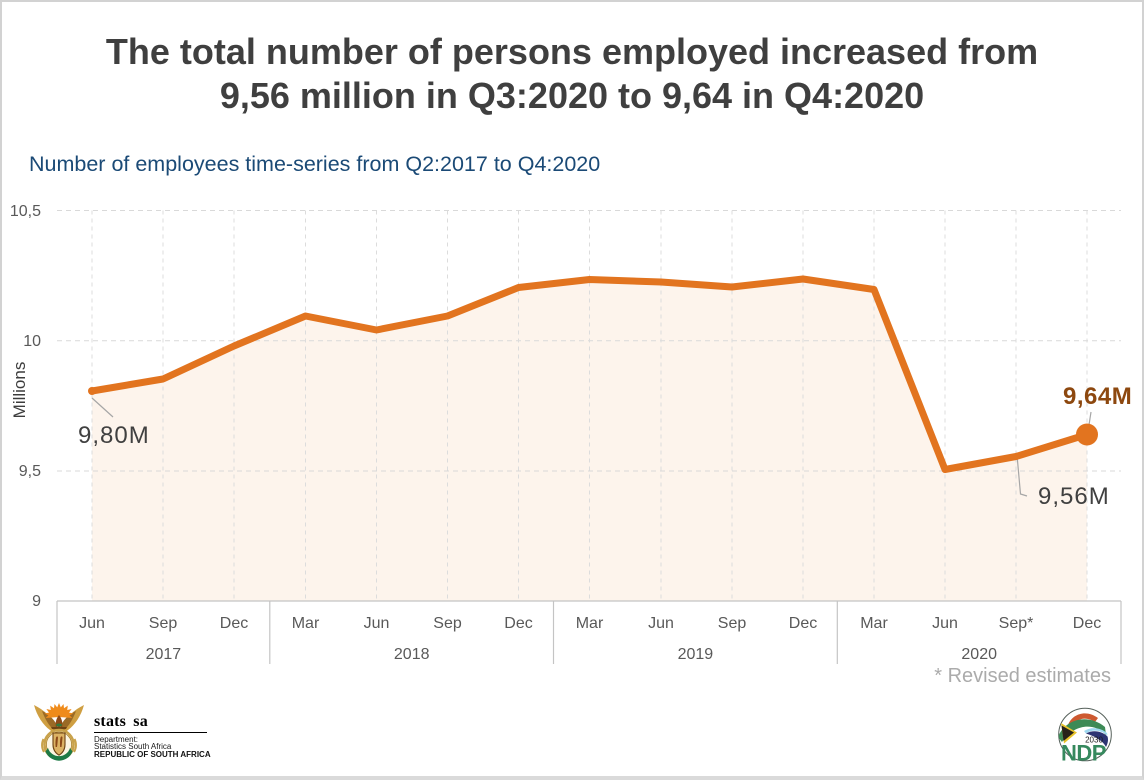 The height and width of the screenshot is (780, 1144). Describe the element at coordinates (19, 390) in the screenshot. I see `svg-text: Millions` at that location.